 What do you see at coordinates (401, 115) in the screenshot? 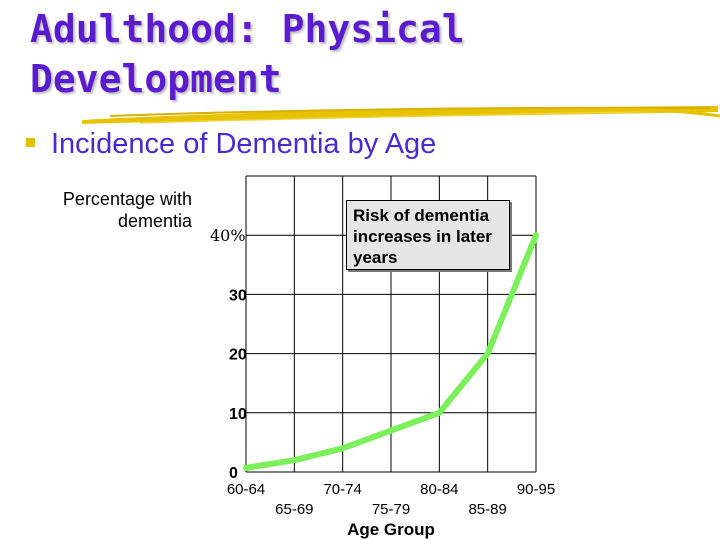
I see `title-underline-swoosh` at bounding box center [401, 115].